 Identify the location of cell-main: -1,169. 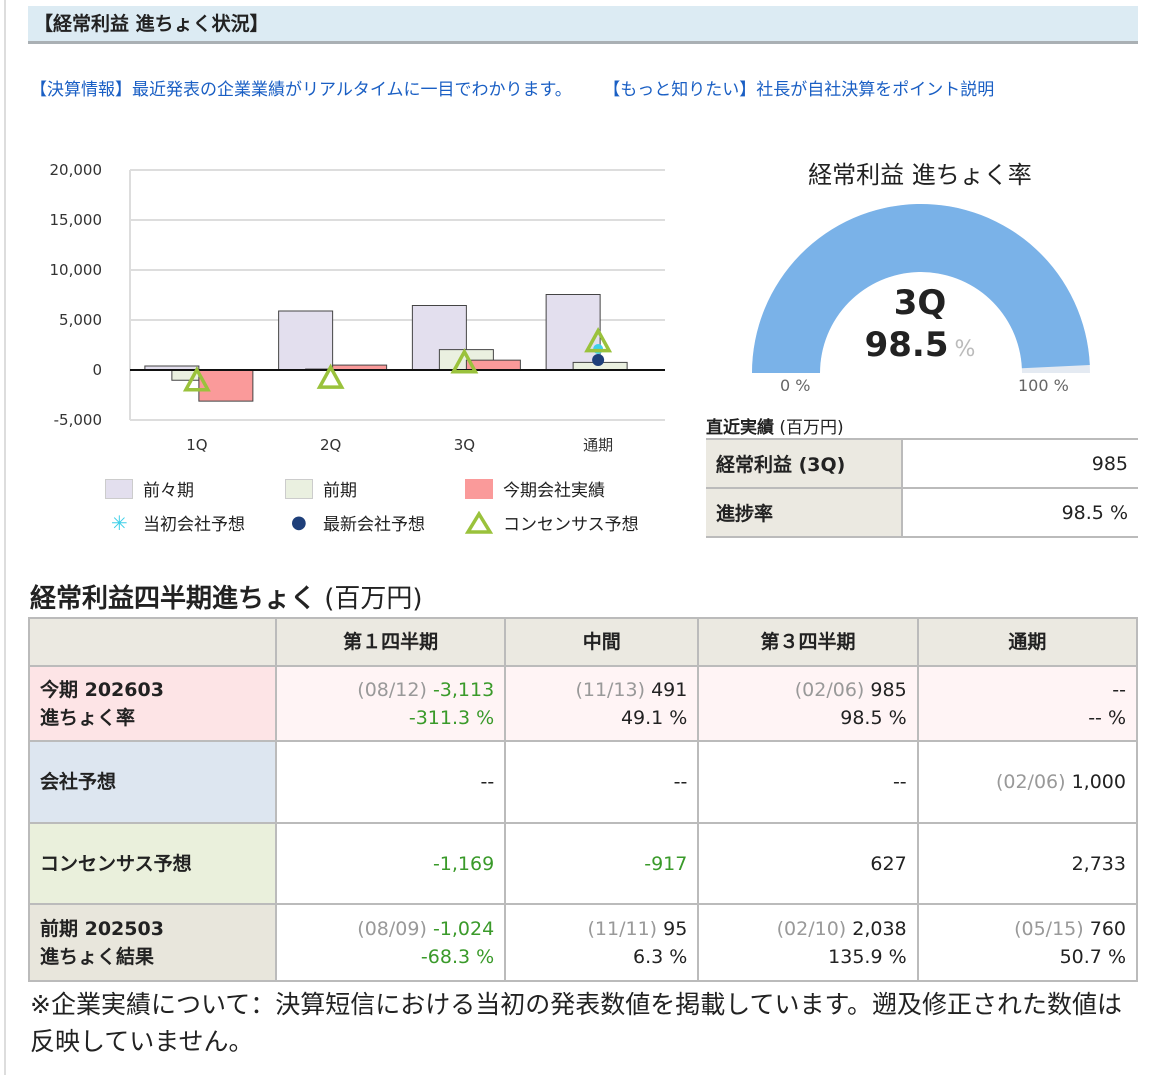
(390, 864).